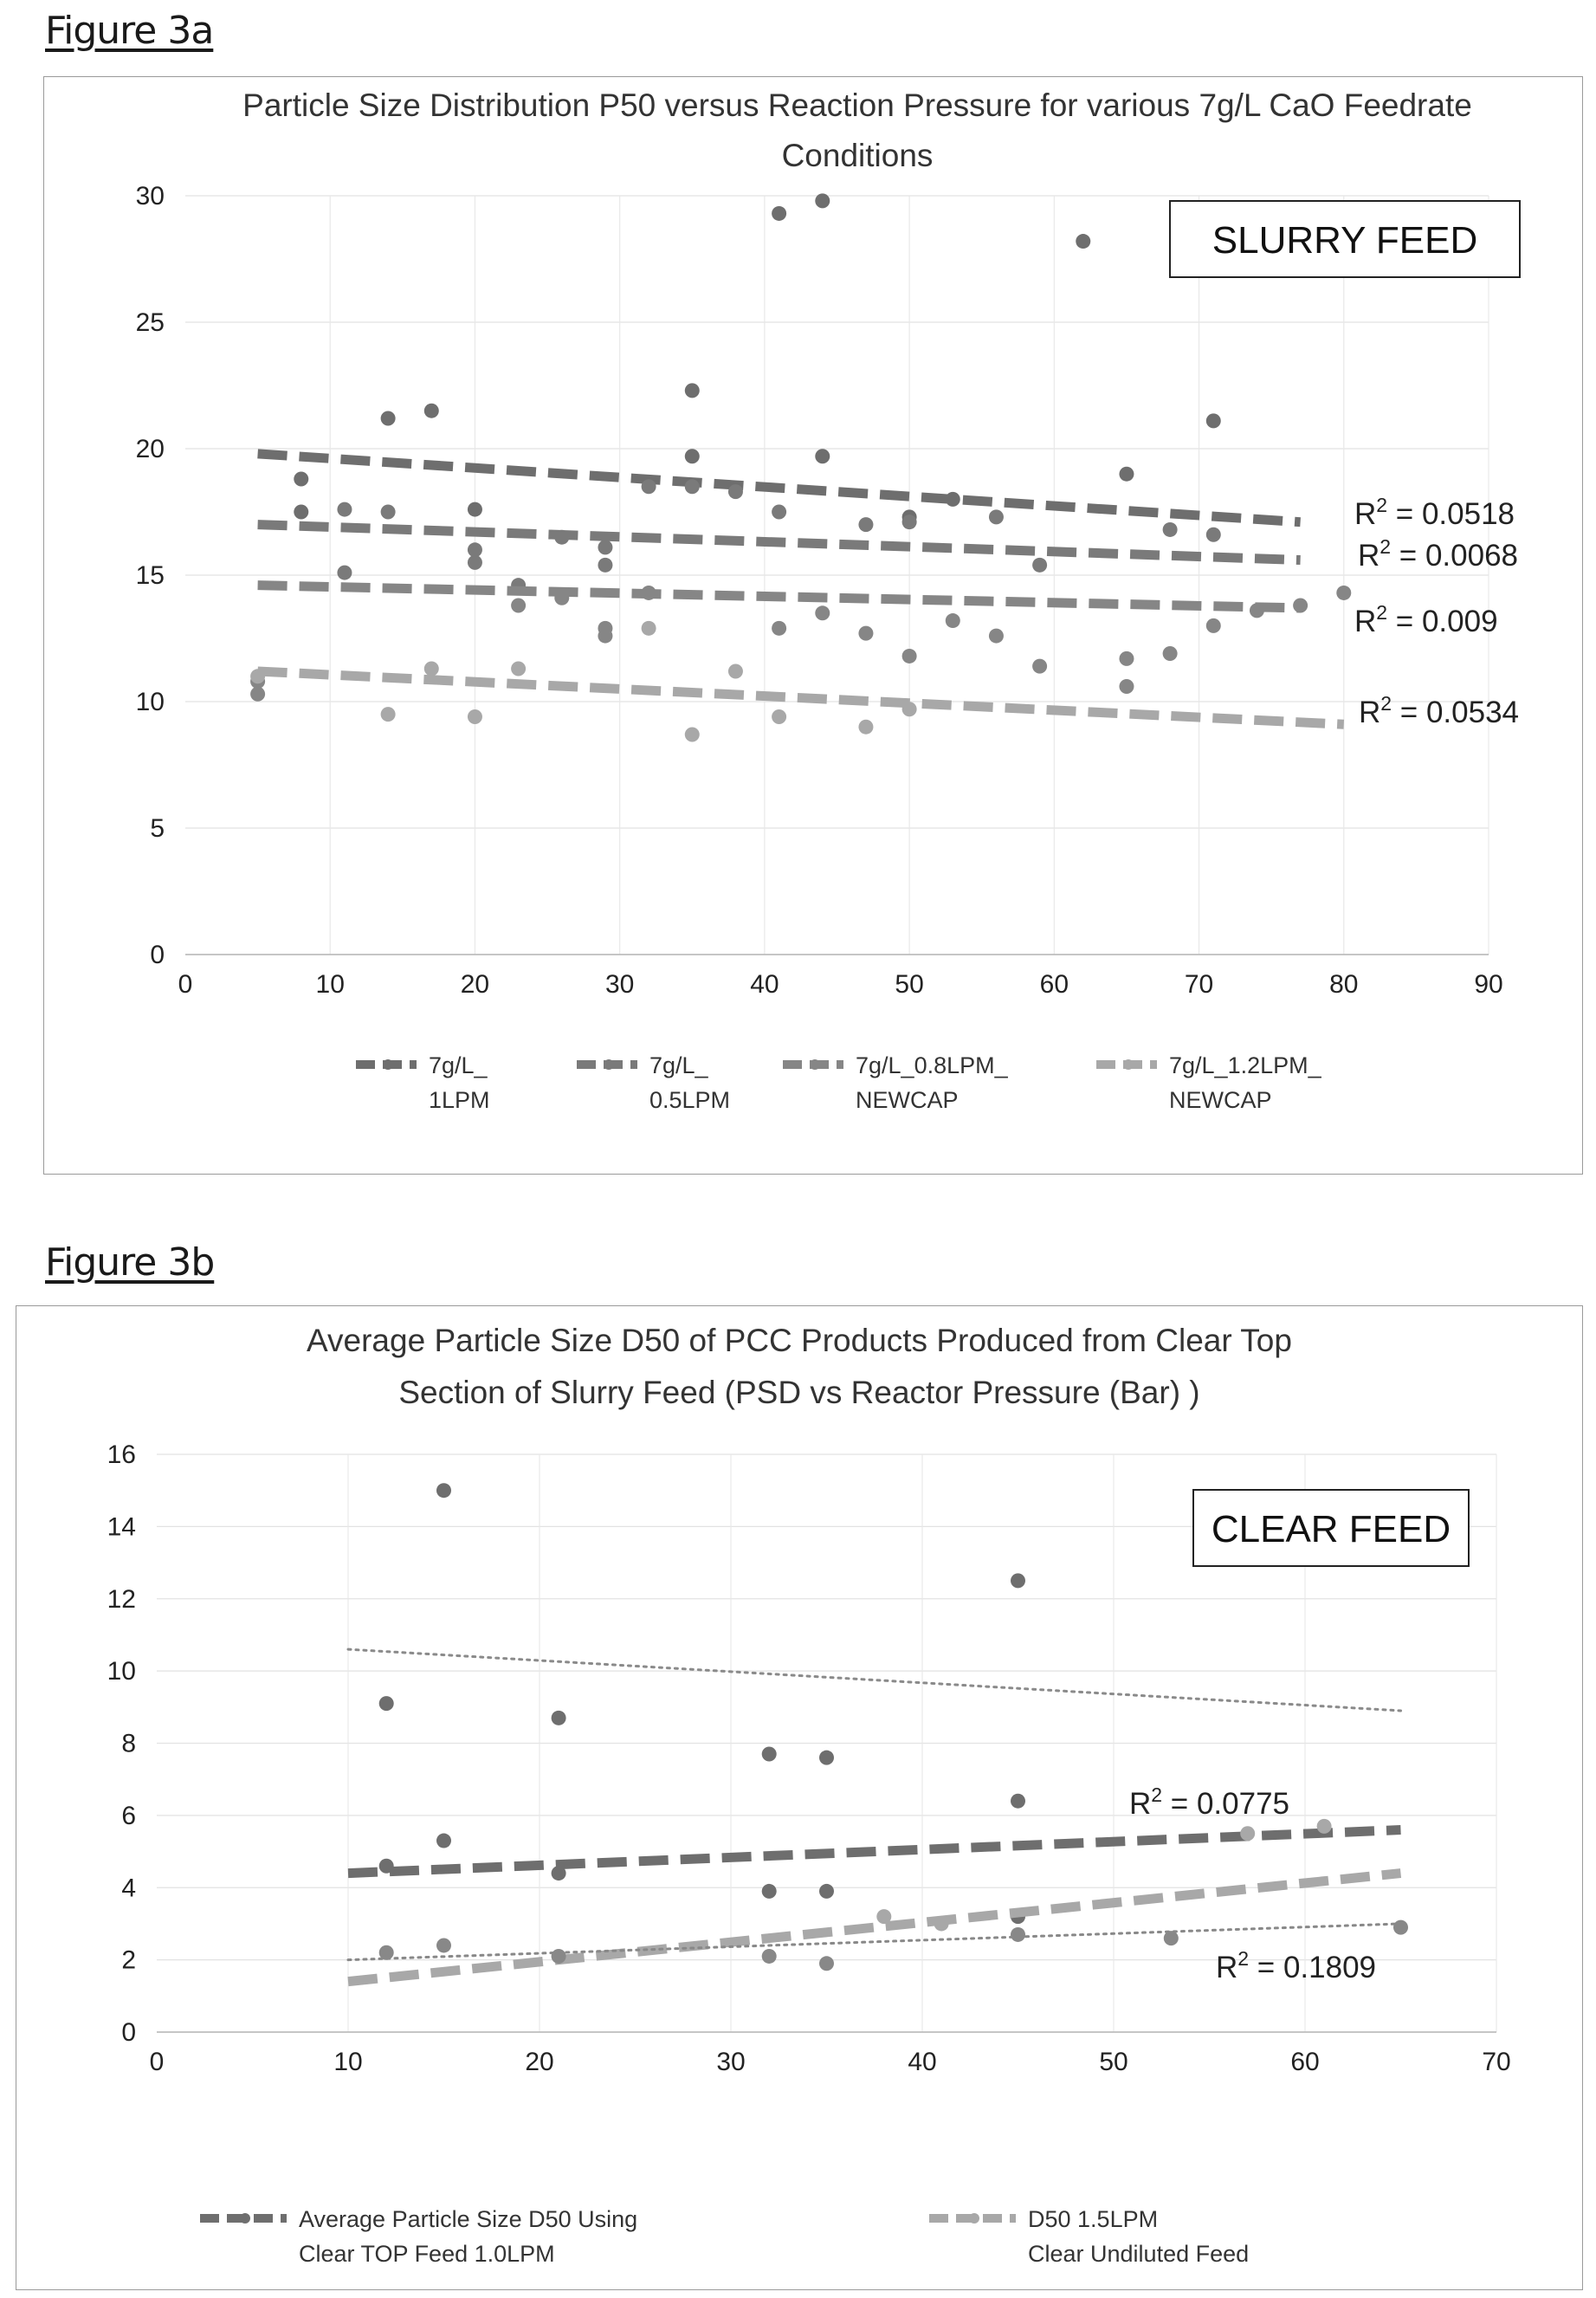 Image resolution: width=1596 pixels, height=2298 pixels. What do you see at coordinates (129, 31) in the screenshot?
I see `figure-3a-label: Figure 3a` at bounding box center [129, 31].